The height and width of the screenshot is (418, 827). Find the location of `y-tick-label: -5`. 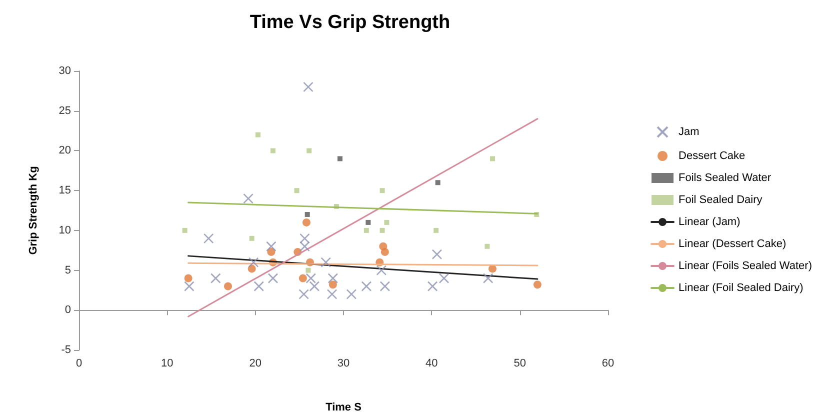

y-tick-label: -5 is located at coordinates (66, 350).